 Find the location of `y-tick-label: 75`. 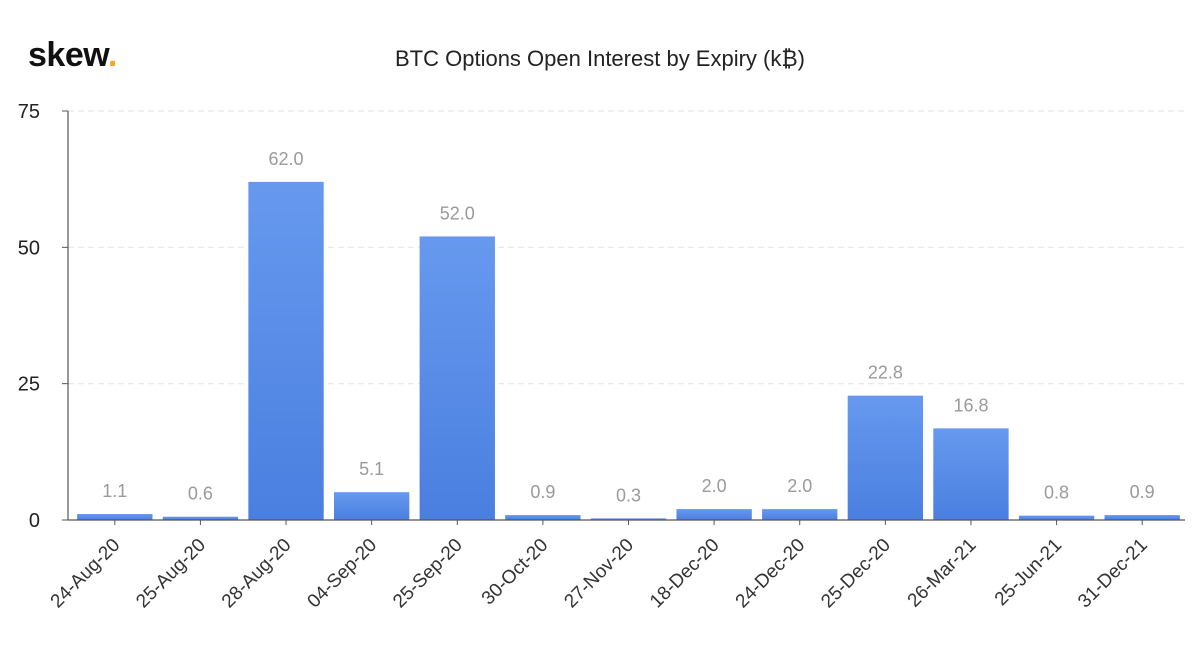

y-tick-label: 75 is located at coordinates (29, 112).